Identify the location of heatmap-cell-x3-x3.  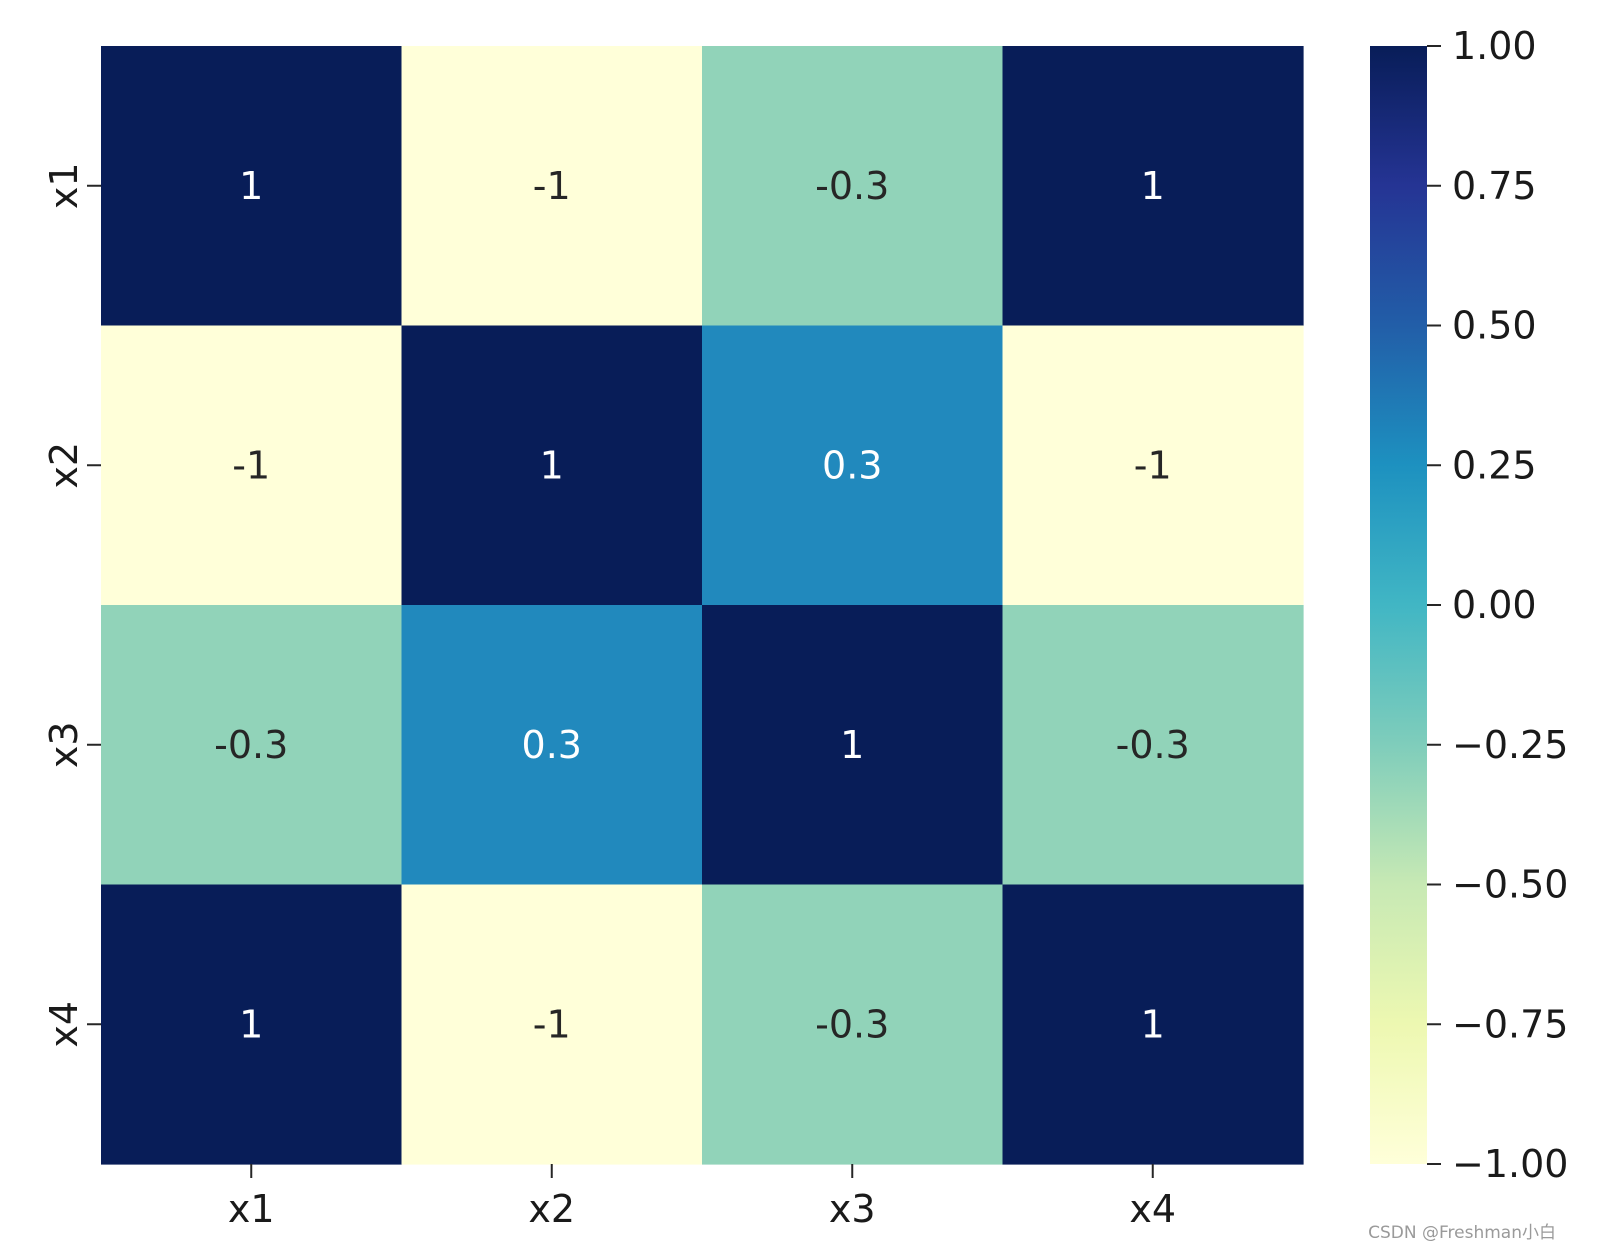
(853, 745).